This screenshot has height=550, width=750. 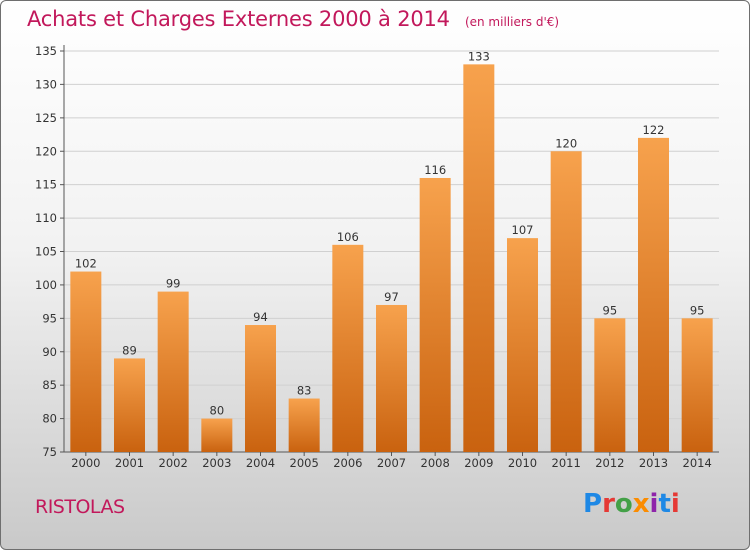 I want to click on x-tick-label: 2009, so click(x=478, y=463).